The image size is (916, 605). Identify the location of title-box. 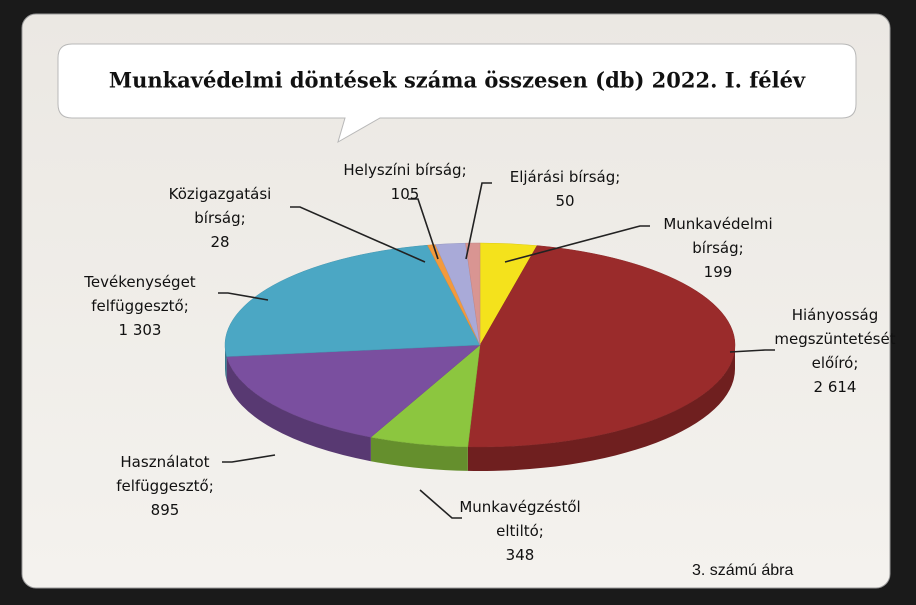
(457, 93).